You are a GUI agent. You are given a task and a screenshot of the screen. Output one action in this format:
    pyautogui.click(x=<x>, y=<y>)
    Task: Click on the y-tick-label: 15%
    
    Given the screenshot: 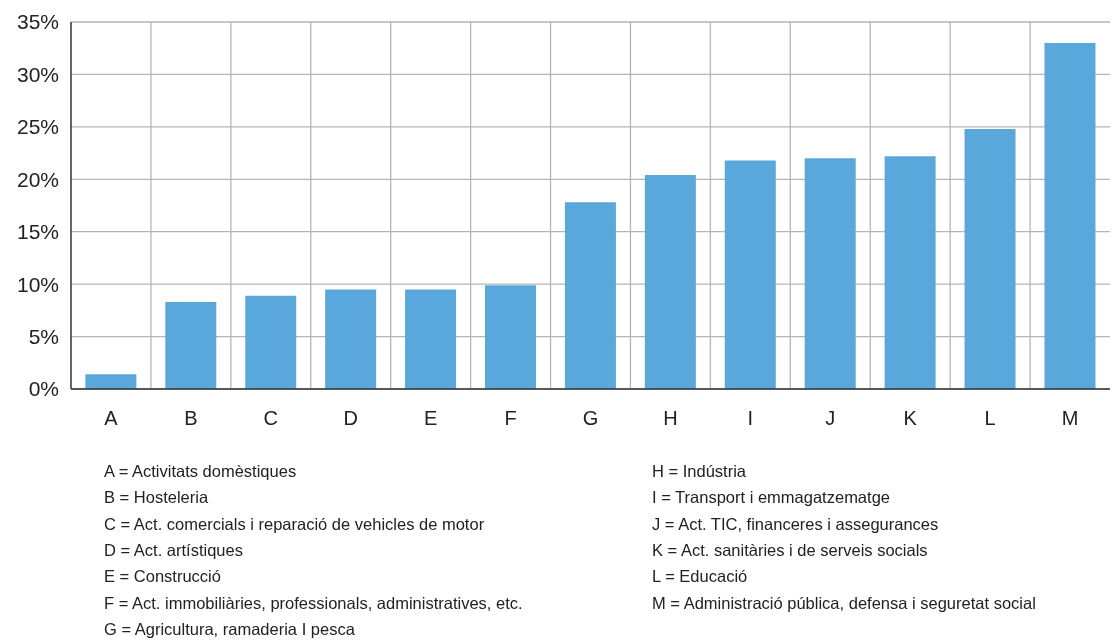 What is the action you would take?
    pyautogui.click(x=37, y=232)
    